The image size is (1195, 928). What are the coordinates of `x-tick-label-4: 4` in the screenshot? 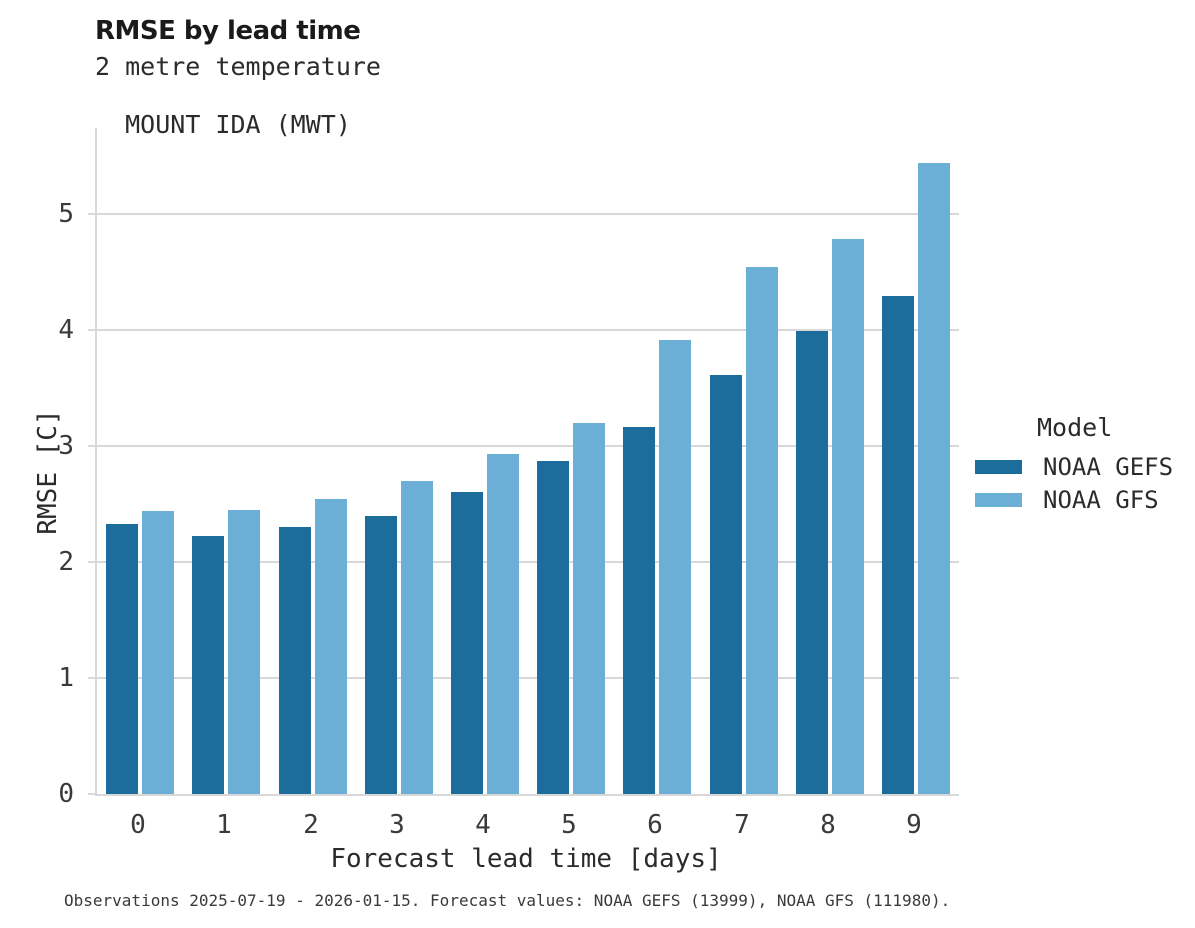 It's located at (483, 825).